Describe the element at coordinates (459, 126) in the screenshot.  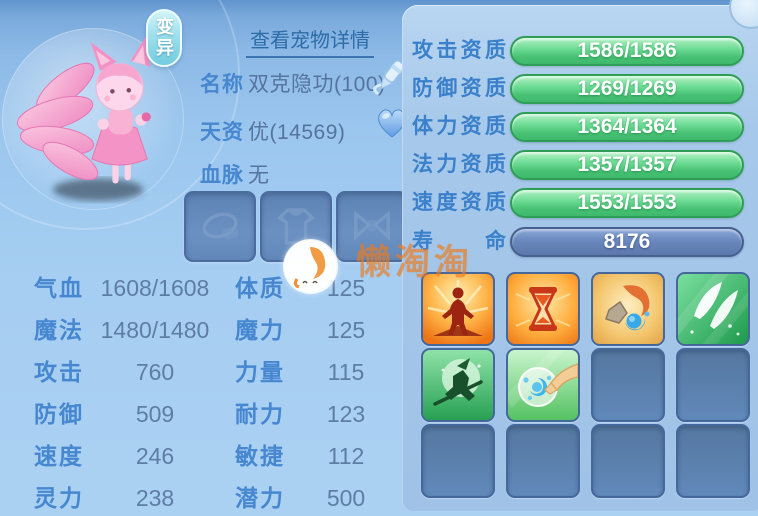
I see `quality-label-stamina: 体力资质` at that location.